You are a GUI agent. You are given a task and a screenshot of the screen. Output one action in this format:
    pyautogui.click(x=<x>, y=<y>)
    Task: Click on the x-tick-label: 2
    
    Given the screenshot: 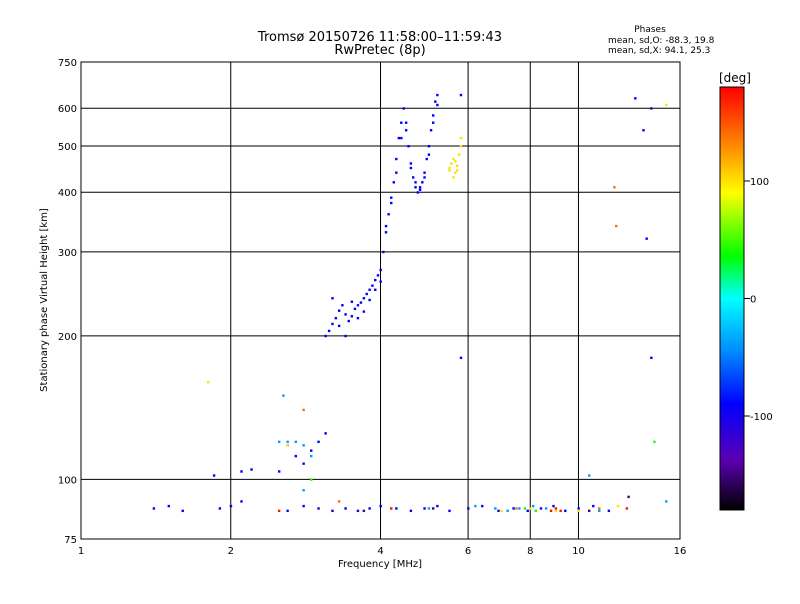 What is the action you would take?
    pyautogui.click(x=231, y=551)
    